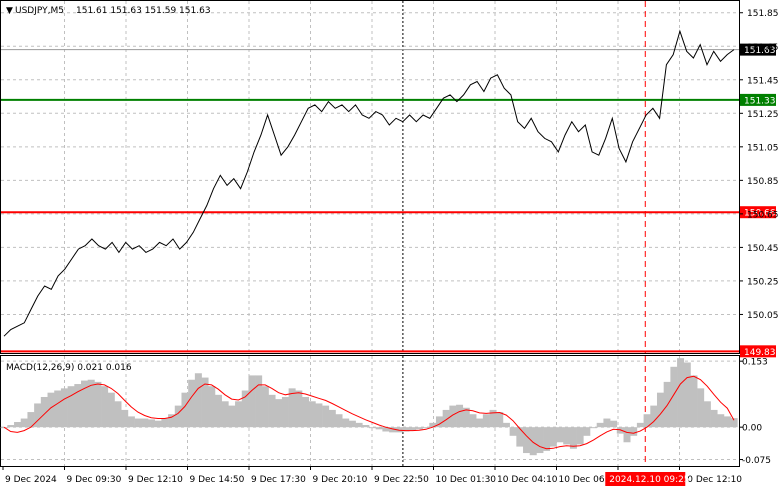  I want to click on time-axis-label: 9 Dec 14:50, so click(217, 480).